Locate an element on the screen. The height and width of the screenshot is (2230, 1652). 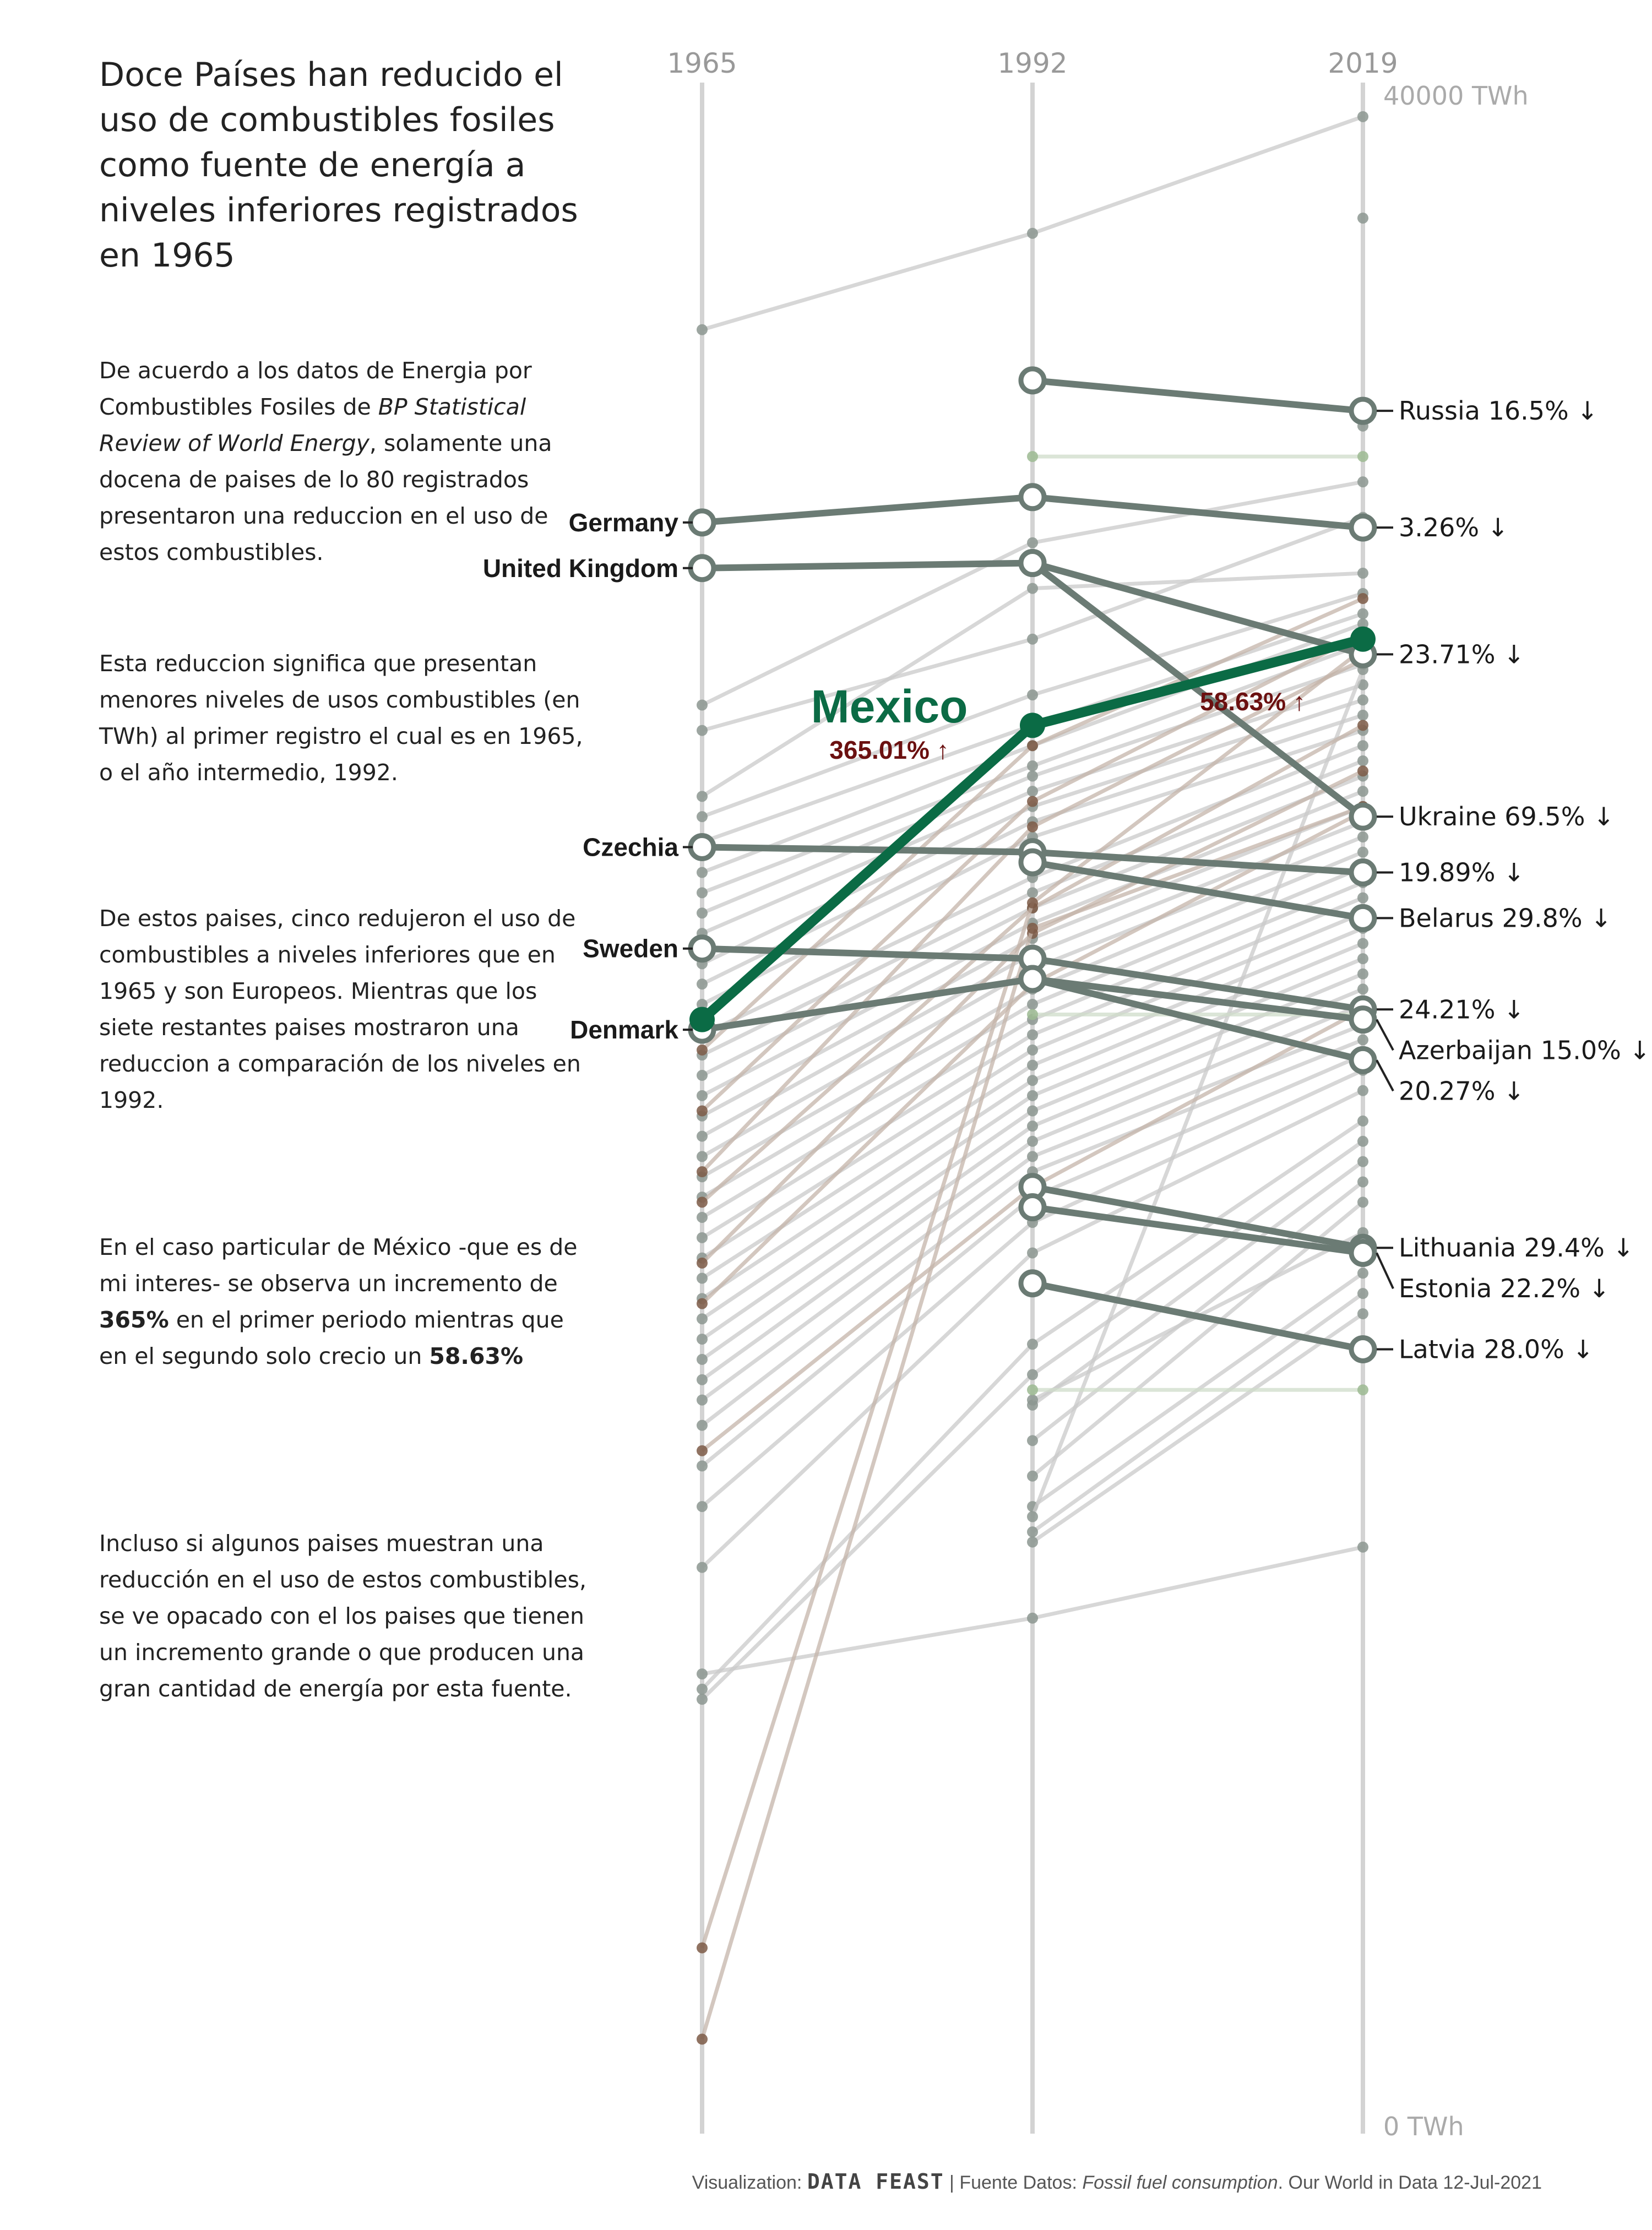
year-label-2019: 2019 is located at coordinates (1363, 63).